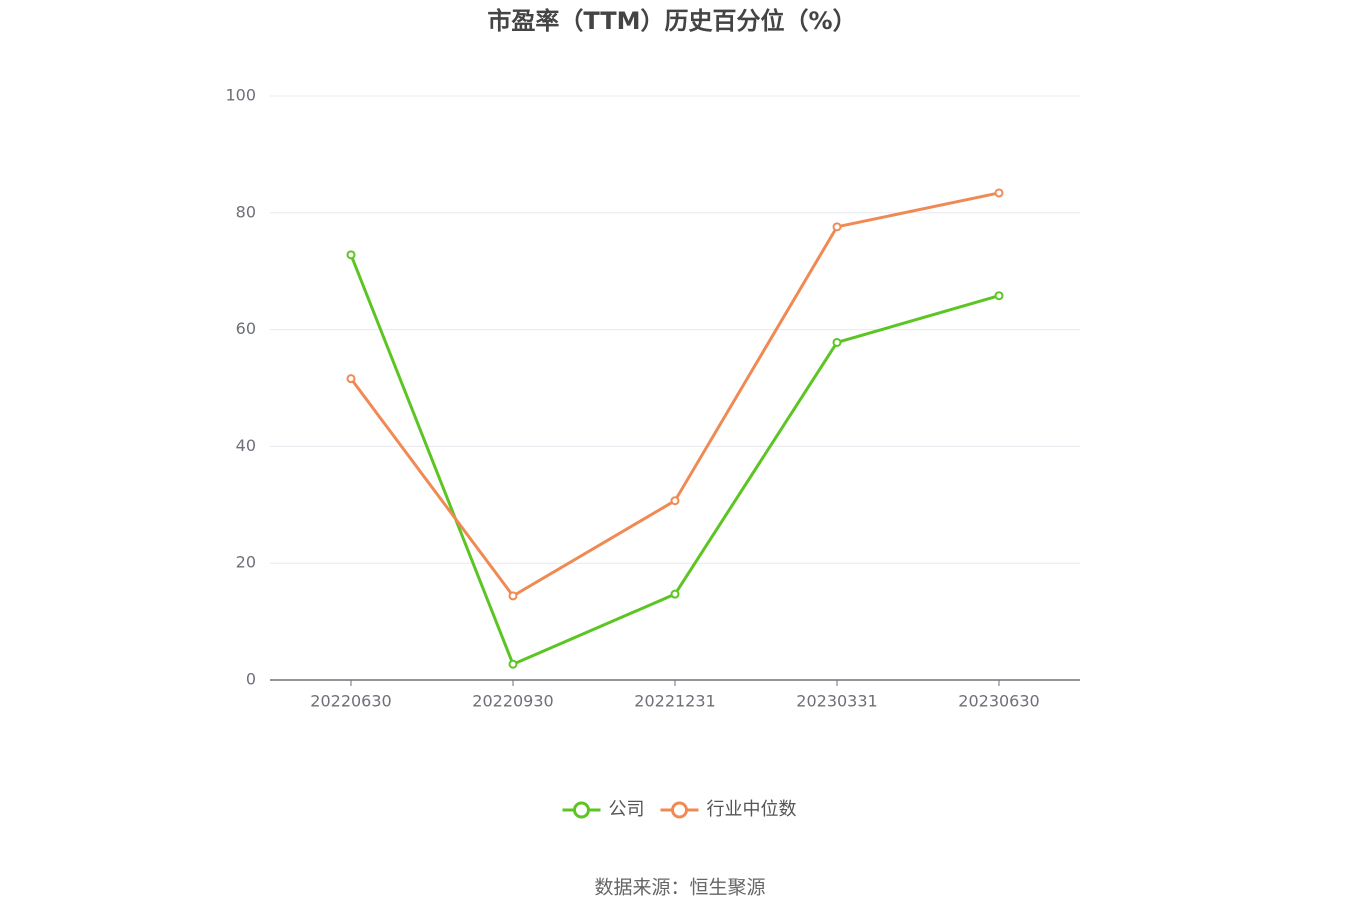 This screenshot has height=920, width=1360. I want to click on y-tick-label: 60, so click(246, 328).